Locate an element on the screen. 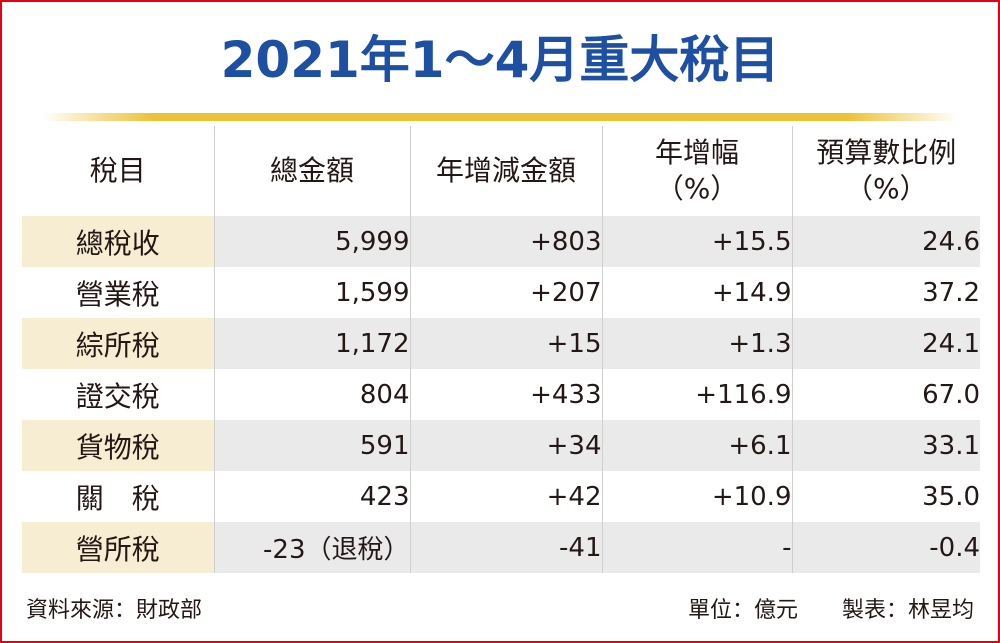 The height and width of the screenshot is (643, 1000). row-total: 1,172 is located at coordinates (311, 343).